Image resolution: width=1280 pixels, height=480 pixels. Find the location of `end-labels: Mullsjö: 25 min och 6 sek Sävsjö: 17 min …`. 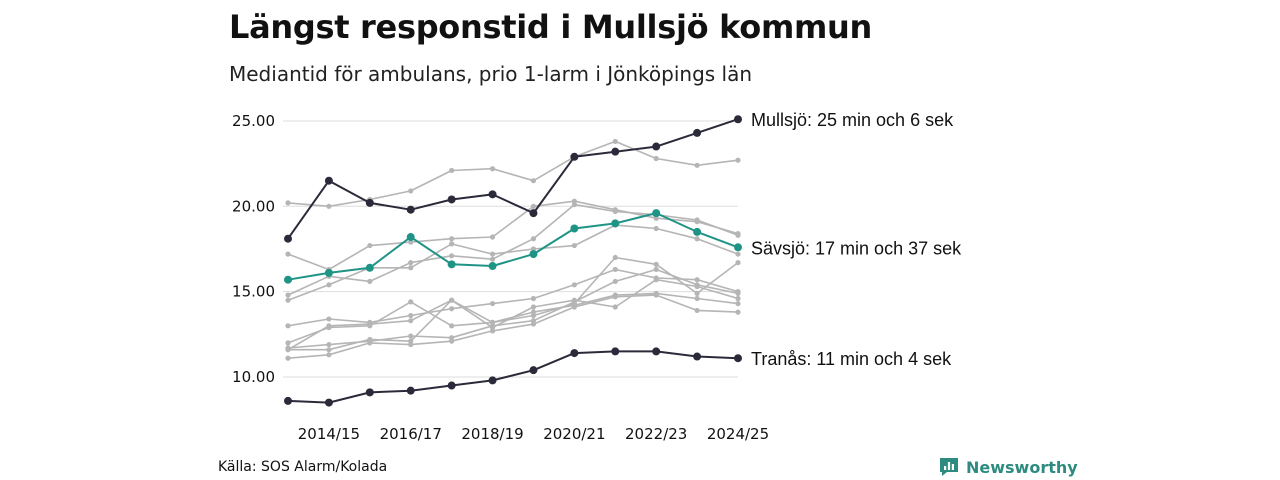

end-labels: Mullsjö: 25 min och 6 sek Sävsjö: 17 min … is located at coordinates (856, 239).